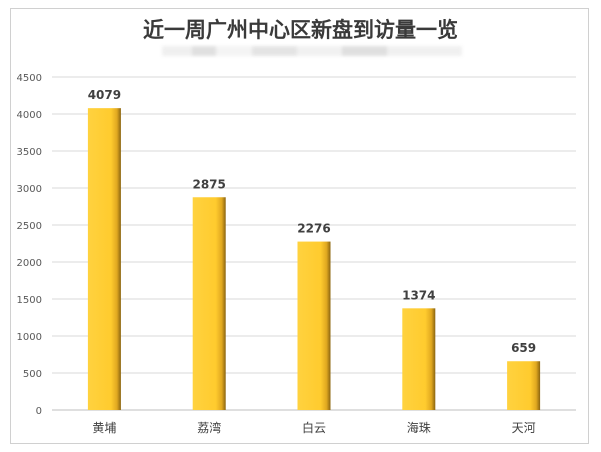 Image resolution: width=601 pixels, height=452 pixels. What do you see at coordinates (209, 427) in the screenshot?
I see `x-tick-label: 荔湾` at bounding box center [209, 427].